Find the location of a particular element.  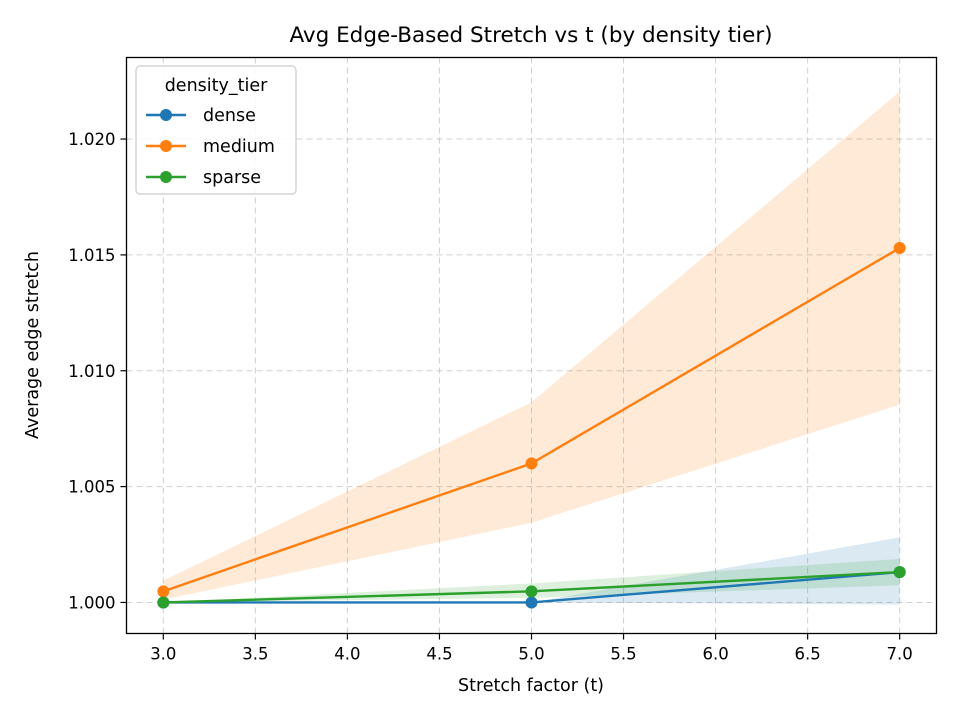

legend-entries: dense medium sparse is located at coordinates (210, 147).